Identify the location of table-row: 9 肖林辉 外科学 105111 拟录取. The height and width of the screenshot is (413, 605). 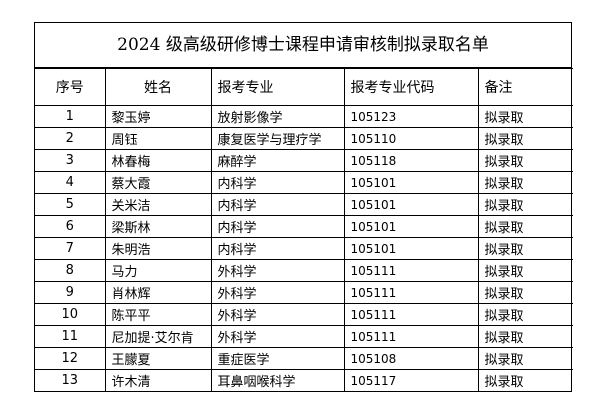
(304, 292).